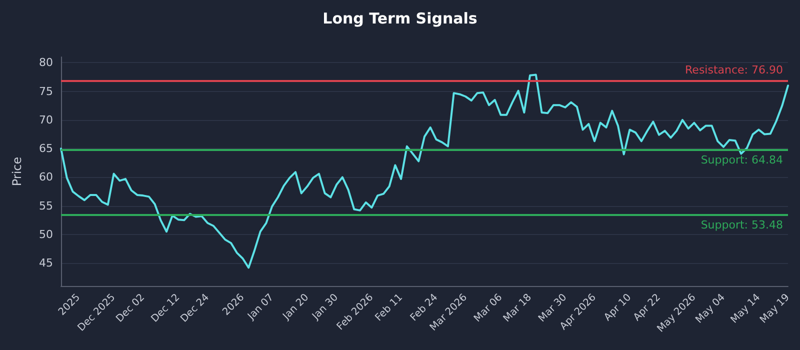 This screenshot has width=800, height=350. I want to click on y-tick-label: 60, so click(46, 177).